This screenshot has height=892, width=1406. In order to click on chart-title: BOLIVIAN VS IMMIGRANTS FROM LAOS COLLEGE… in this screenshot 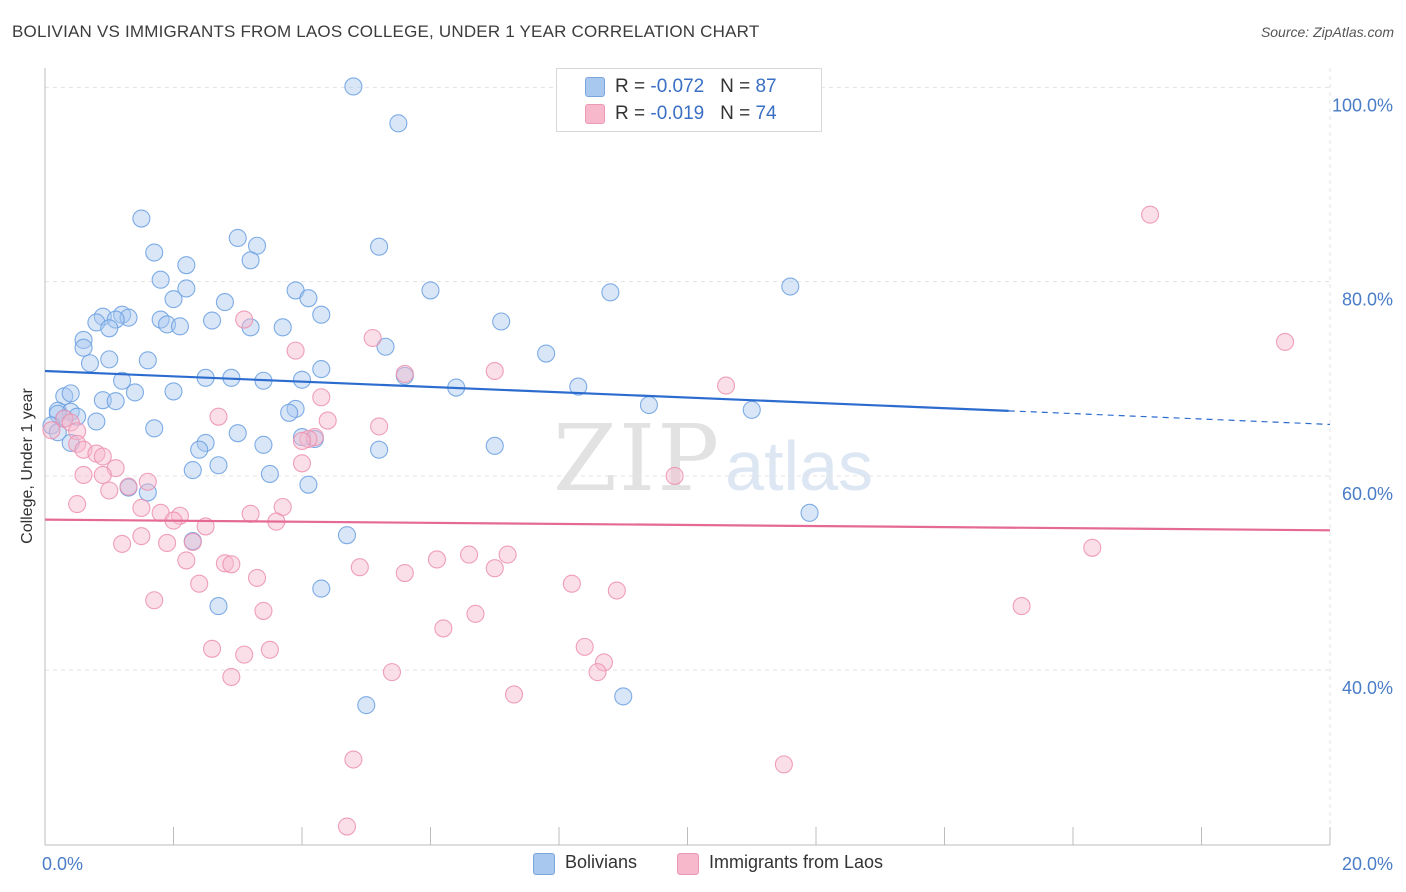, I will do `click(386, 31)`.